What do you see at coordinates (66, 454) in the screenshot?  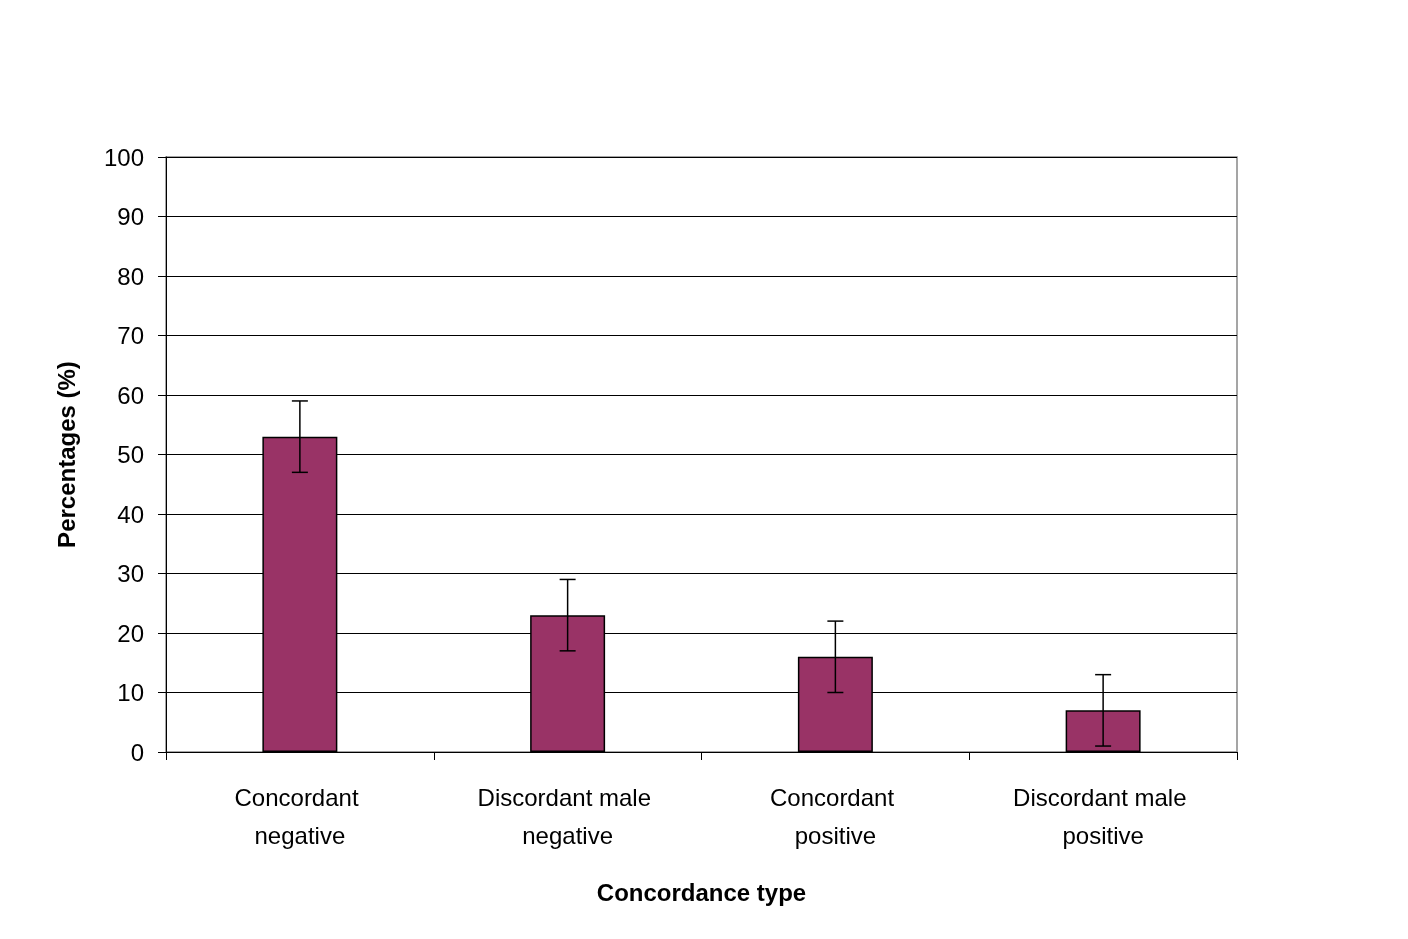 I see `y-axis-title: Percentages (%)` at bounding box center [66, 454].